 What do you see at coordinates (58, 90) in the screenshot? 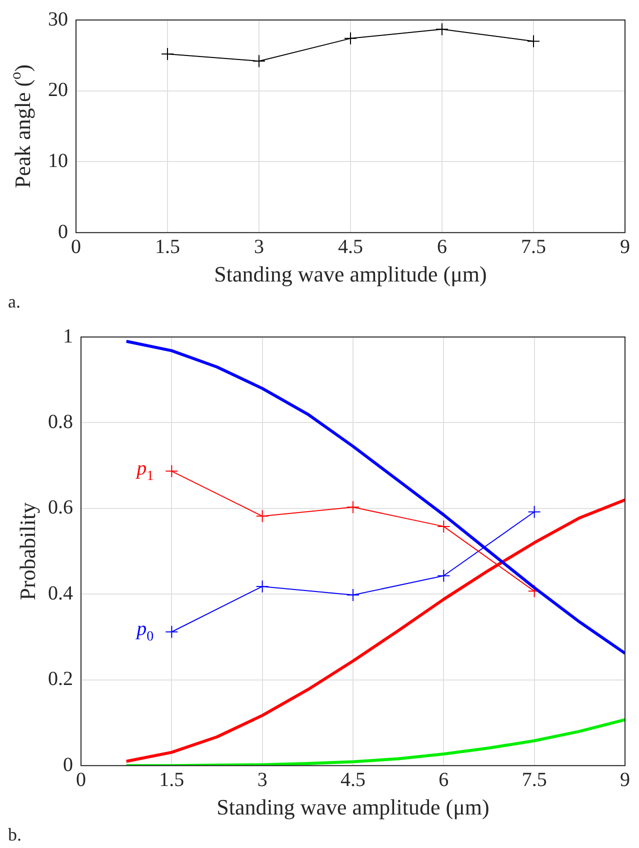
I see `y-tick-label: 20` at bounding box center [58, 90].